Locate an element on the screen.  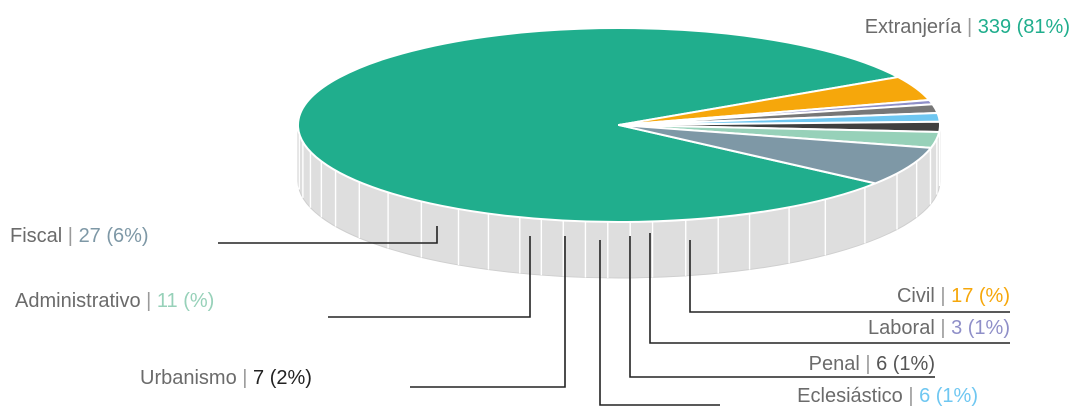
label-value: 11 (%) is located at coordinates (185, 301).